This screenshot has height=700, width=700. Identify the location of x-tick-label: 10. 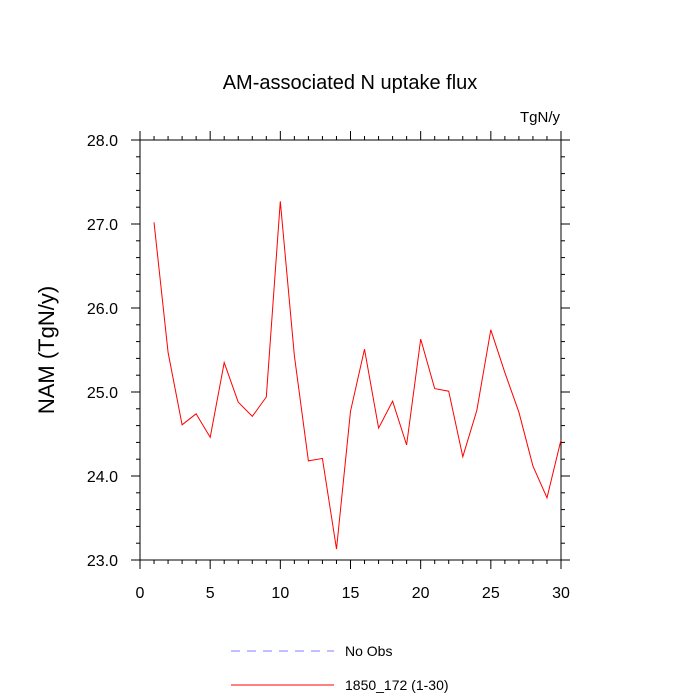
(280, 593).